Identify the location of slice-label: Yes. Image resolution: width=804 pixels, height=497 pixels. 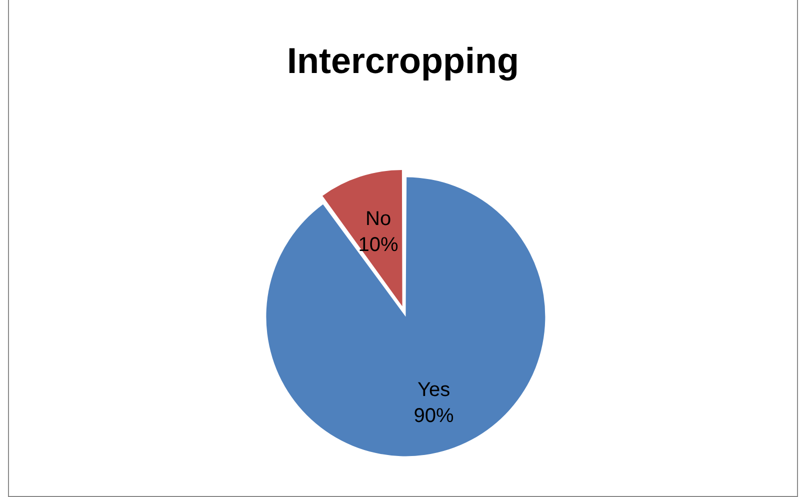
(433, 389).